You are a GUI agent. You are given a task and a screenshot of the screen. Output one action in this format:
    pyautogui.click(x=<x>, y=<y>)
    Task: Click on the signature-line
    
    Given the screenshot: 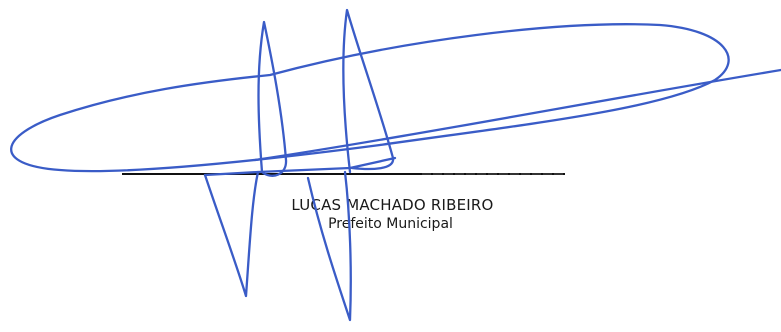 What is the action you would take?
    pyautogui.click(x=343, y=174)
    